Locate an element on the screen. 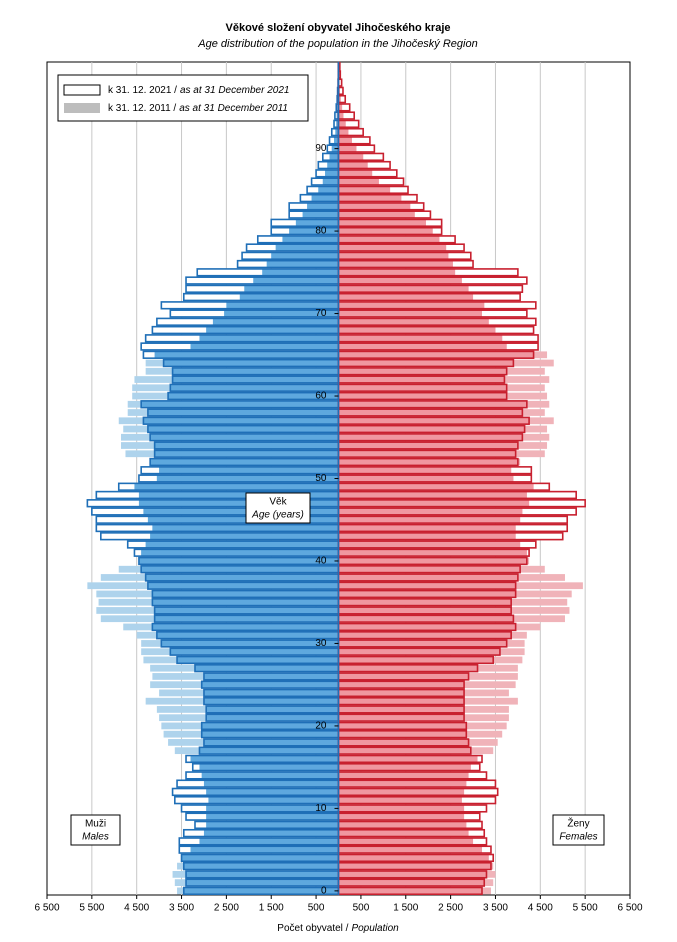  left-label: Muži is located at coordinates (95, 824).